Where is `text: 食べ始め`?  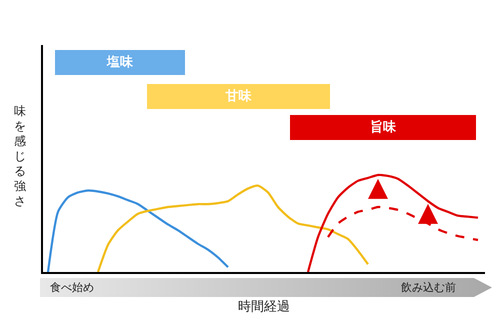
text: 食べ始め is located at coordinates (72, 288).